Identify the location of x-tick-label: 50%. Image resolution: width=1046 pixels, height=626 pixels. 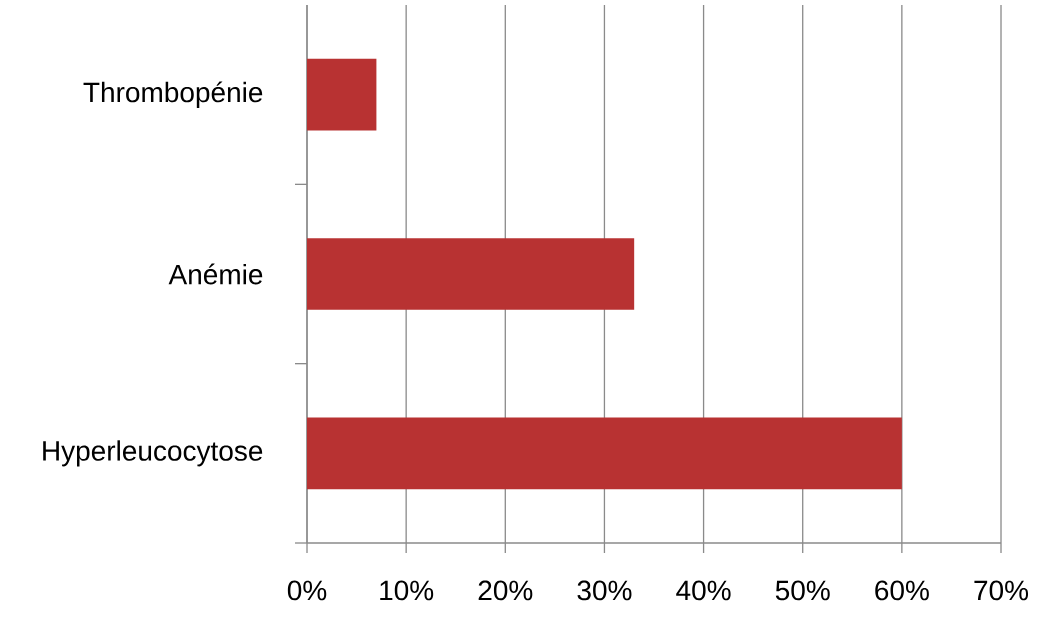
(802, 590).